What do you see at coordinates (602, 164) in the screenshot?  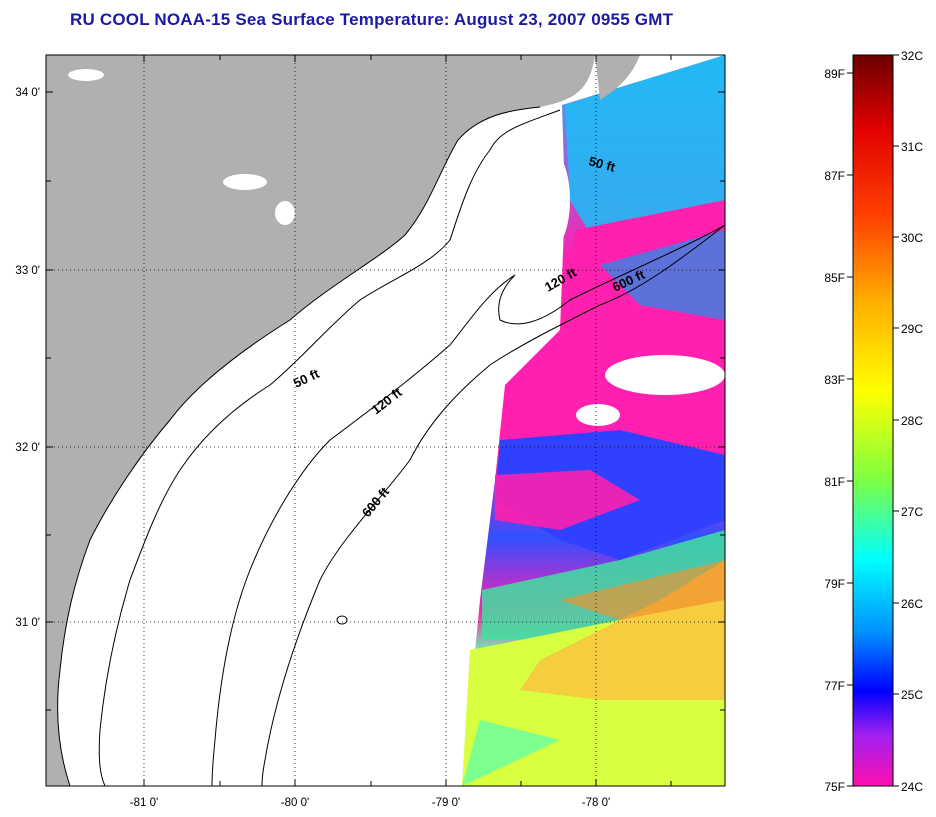 I see `depth-label-50ft-north: 50 ft` at bounding box center [602, 164].